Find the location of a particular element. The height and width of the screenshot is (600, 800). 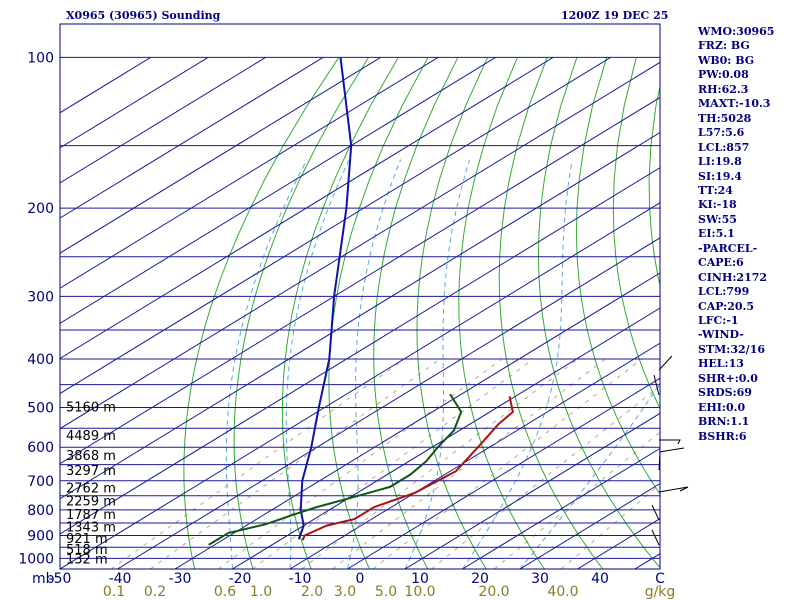

stat-line: SI:19.4 is located at coordinates (720, 176).